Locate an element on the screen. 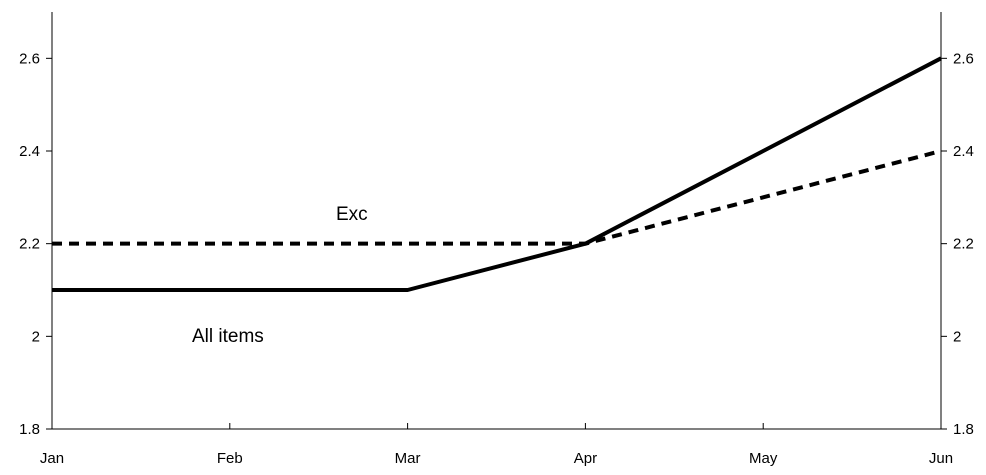 This screenshot has width=986, height=475. x-tick-label: Jan is located at coordinates (52, 458).